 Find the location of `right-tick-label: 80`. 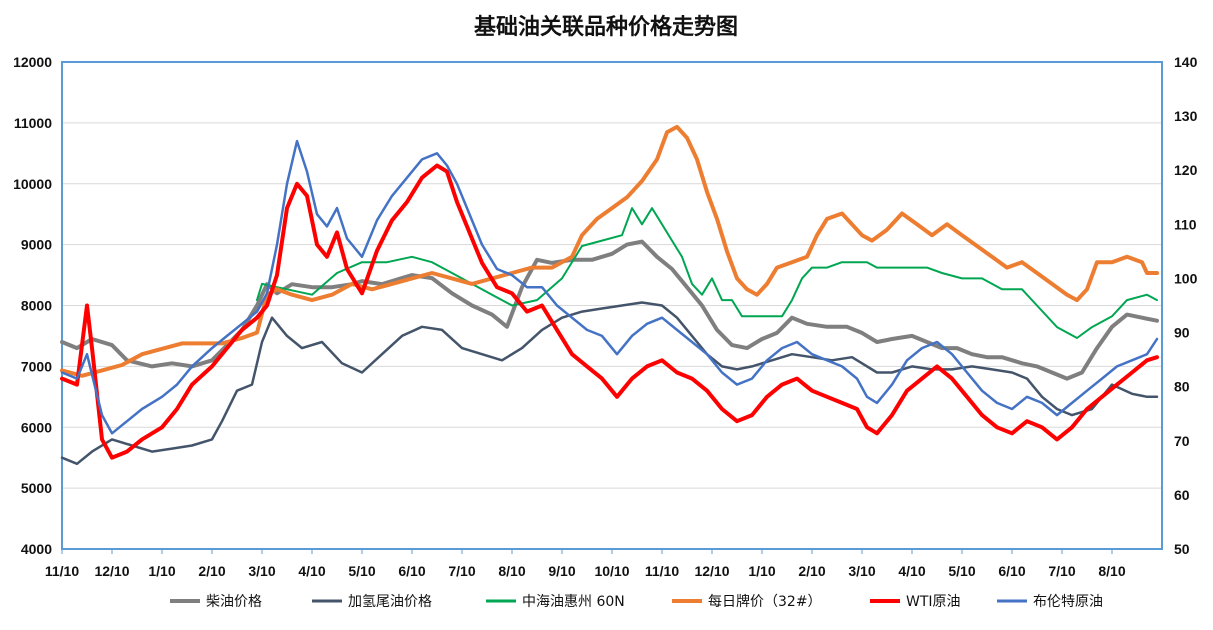

right-tick-label: 80 is located at coordinates (1182, 387).